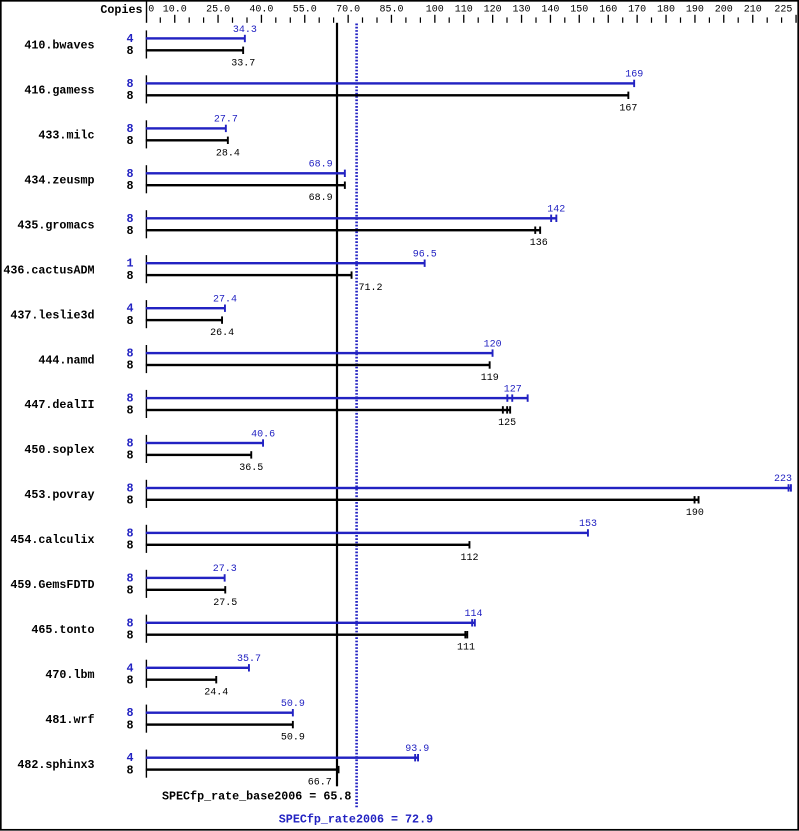  What do you see at coordinates (320, 783) in the screenshot?
I see `svg-text: 66.7` at bounding box center [320, 783].